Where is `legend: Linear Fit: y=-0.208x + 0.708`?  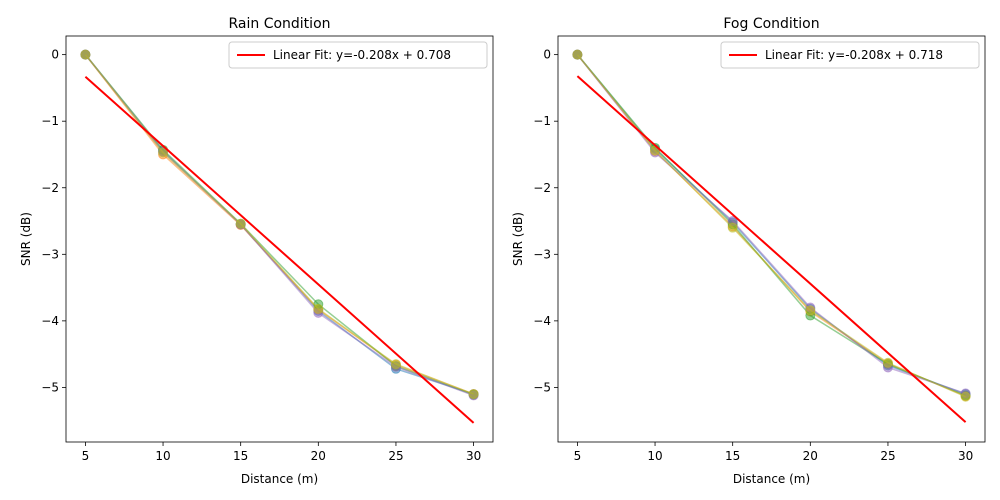 legend: Linear Fit: y=-0.208x + 0.708 is located at coordinates (358, 55).